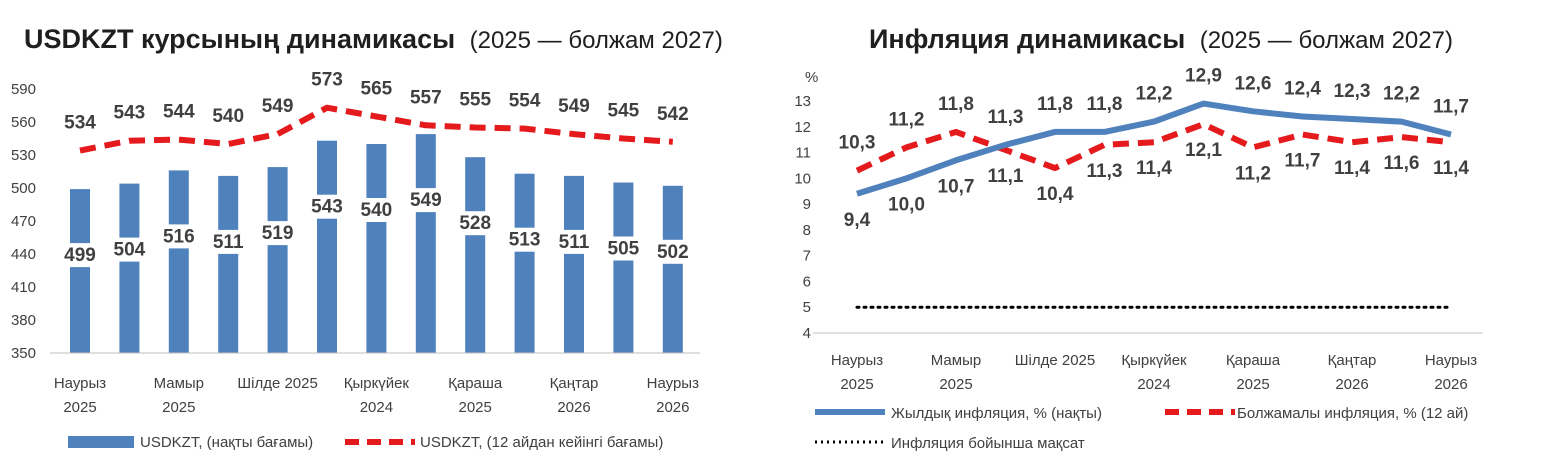  Describe the element at coordinates (228, 116) in the screenshot. I see `line-data-label: 540` at that location.